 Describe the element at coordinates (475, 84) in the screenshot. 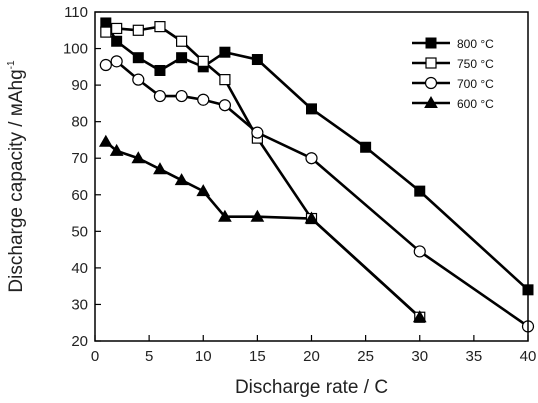

I see `legend-label: 700 °C` at that location.